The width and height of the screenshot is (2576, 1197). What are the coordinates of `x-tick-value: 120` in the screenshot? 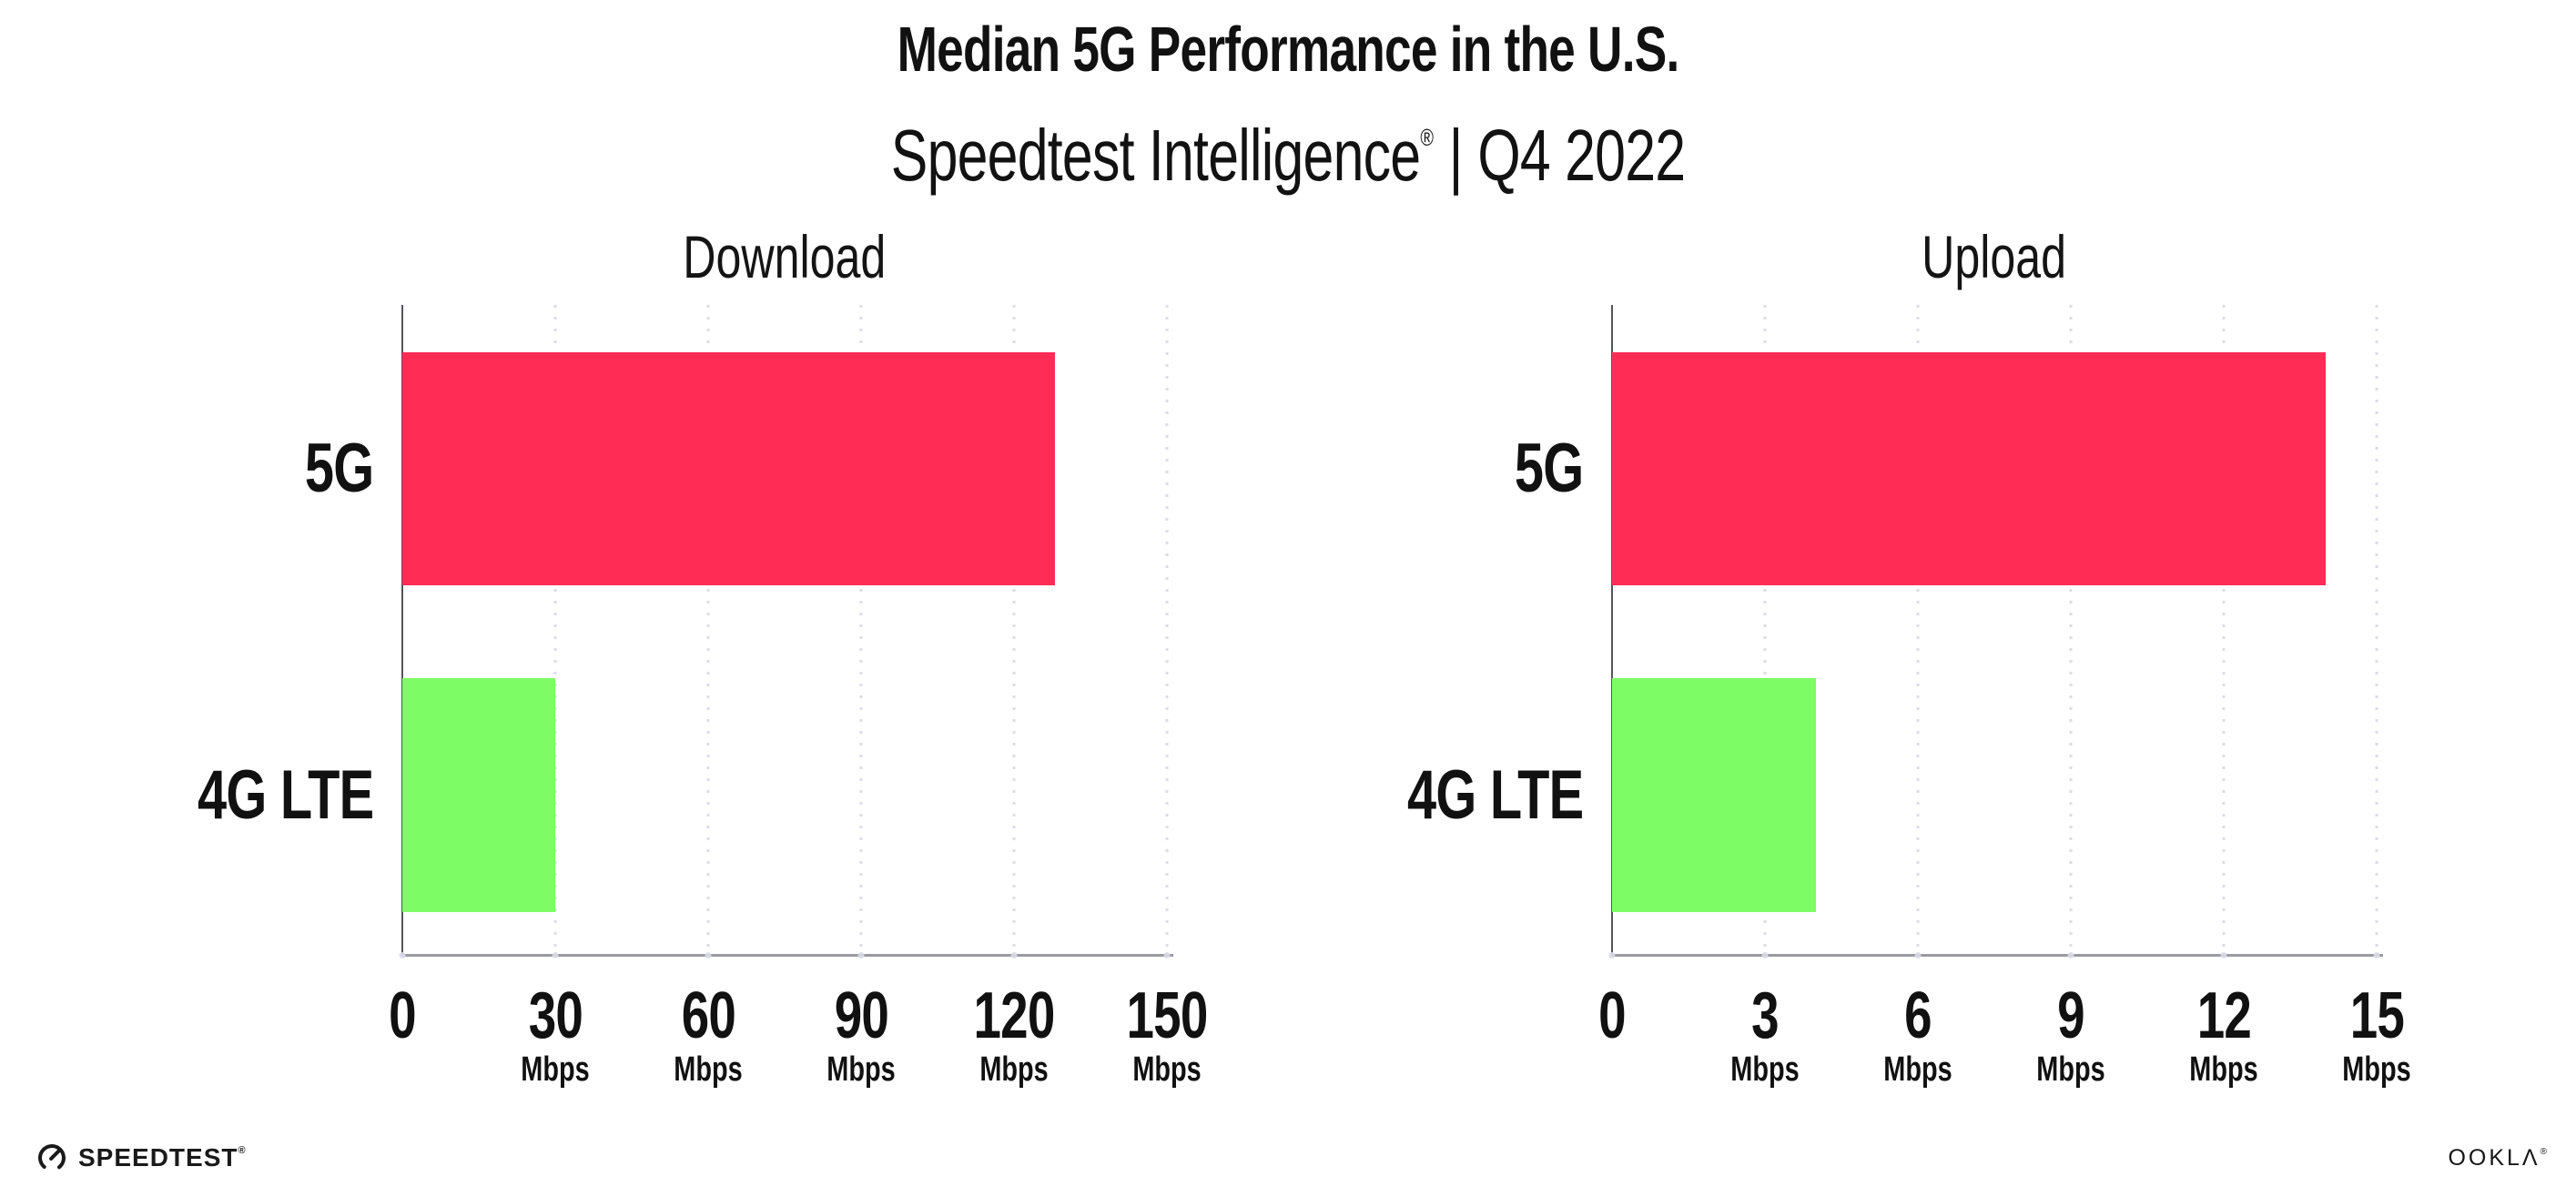 It's located at (1014, 1015).